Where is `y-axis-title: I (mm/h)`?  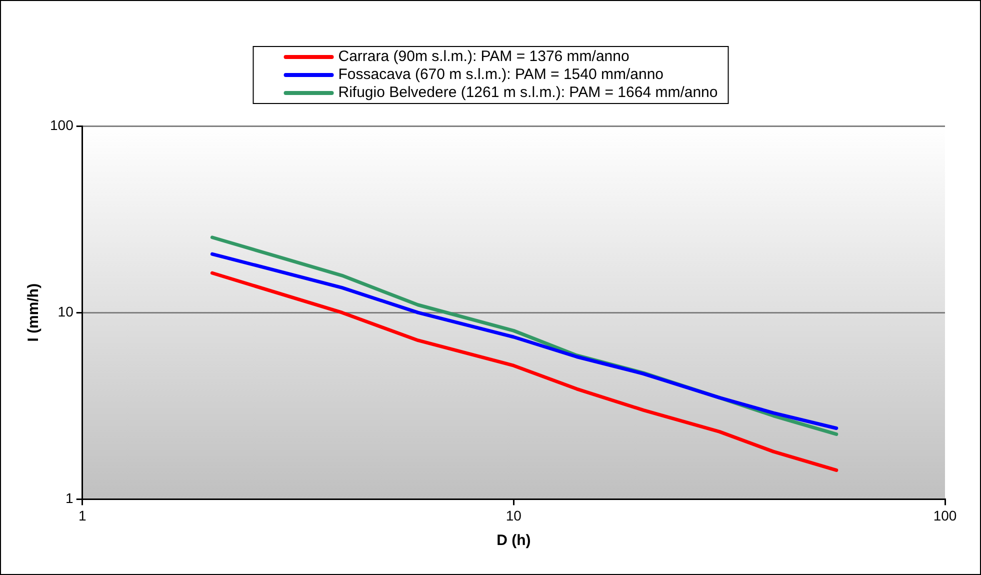
y-axis-title: I (mm/h) is located at coordinates (33, 312).